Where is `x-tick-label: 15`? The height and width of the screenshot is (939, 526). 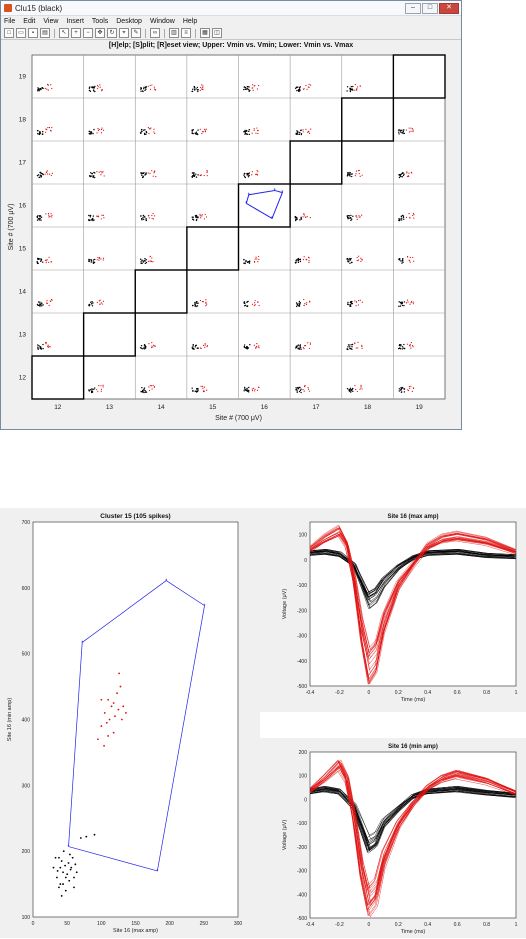 x-tick-label: 15 is located at coordinates (213, 407).